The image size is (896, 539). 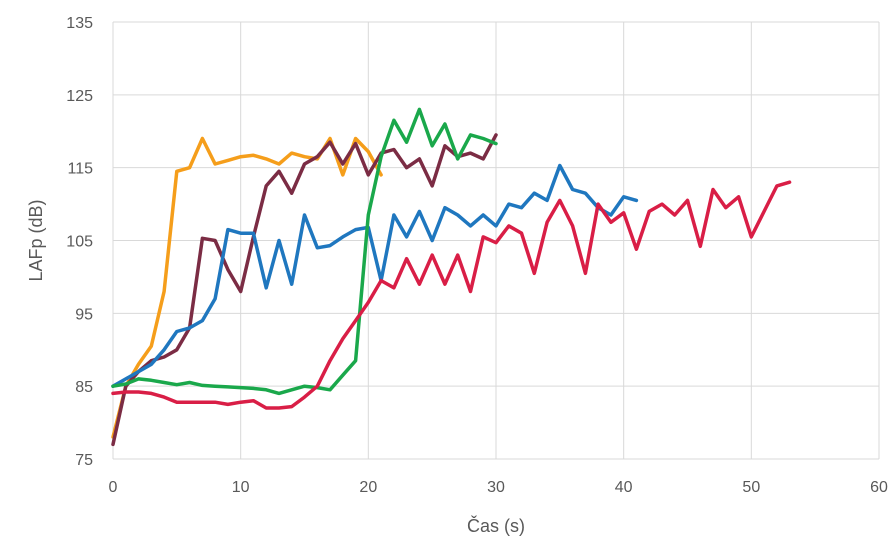 I want to click on x-axis-title: Čas (s), so click(x=496, y=525).